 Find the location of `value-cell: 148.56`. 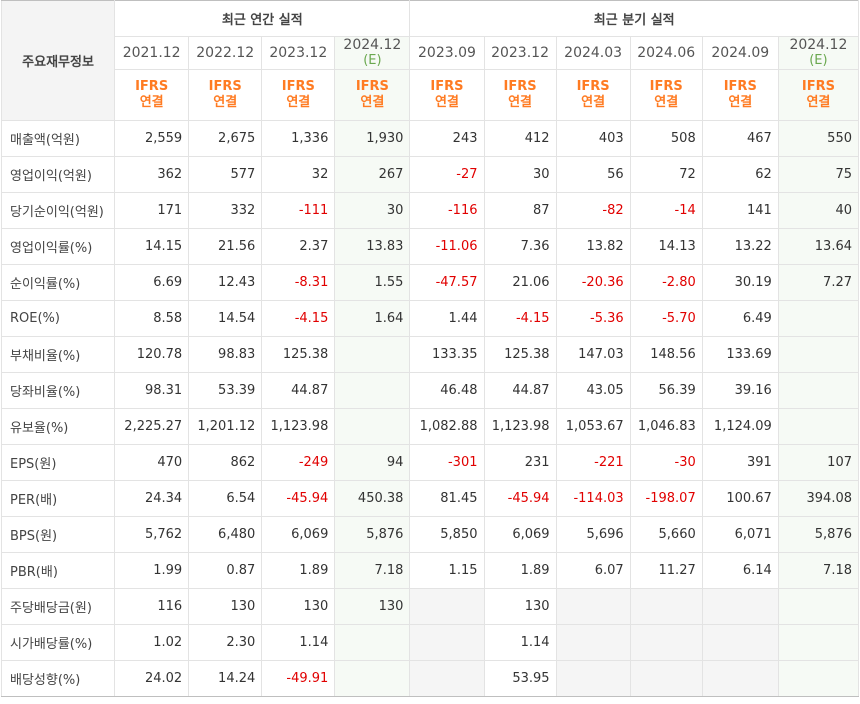

value-cell: 148.56 is located at coordinates (666, 354).